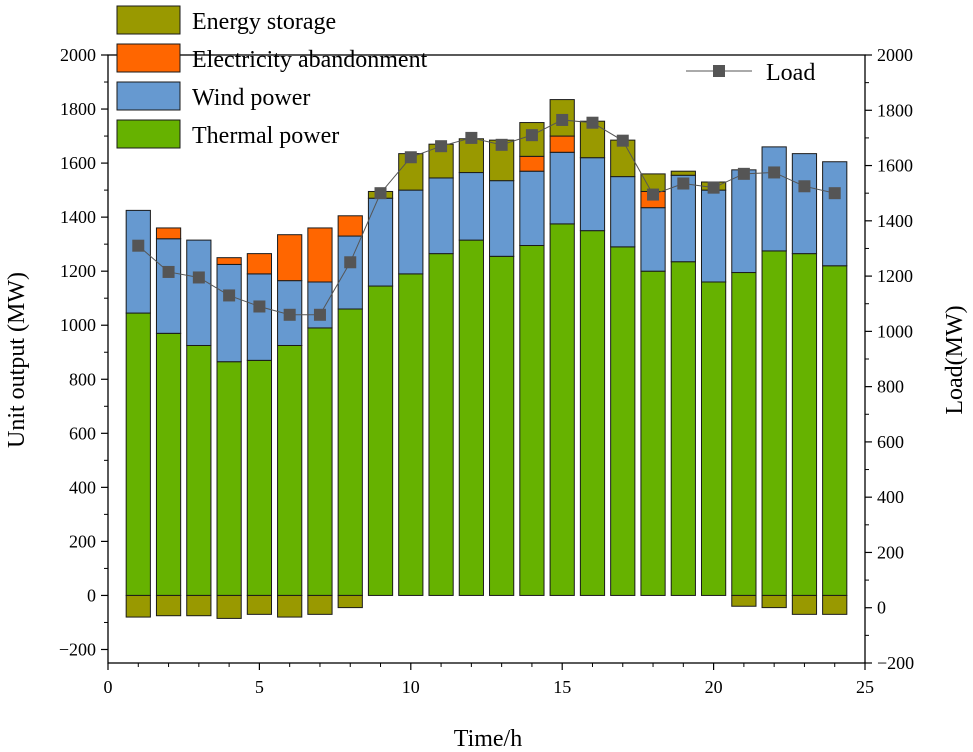 The width and height of the screenshot is (973, 752). What do you see at coordinates (138, 454) in the screenshot?
I see `bar-thermal-power-h1` at bounding box center [138, 454].